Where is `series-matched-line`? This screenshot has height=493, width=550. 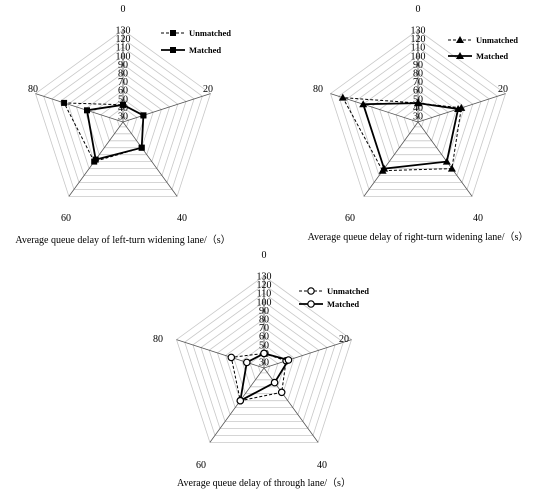 series-matched-line is located at coordinates (410, 136).